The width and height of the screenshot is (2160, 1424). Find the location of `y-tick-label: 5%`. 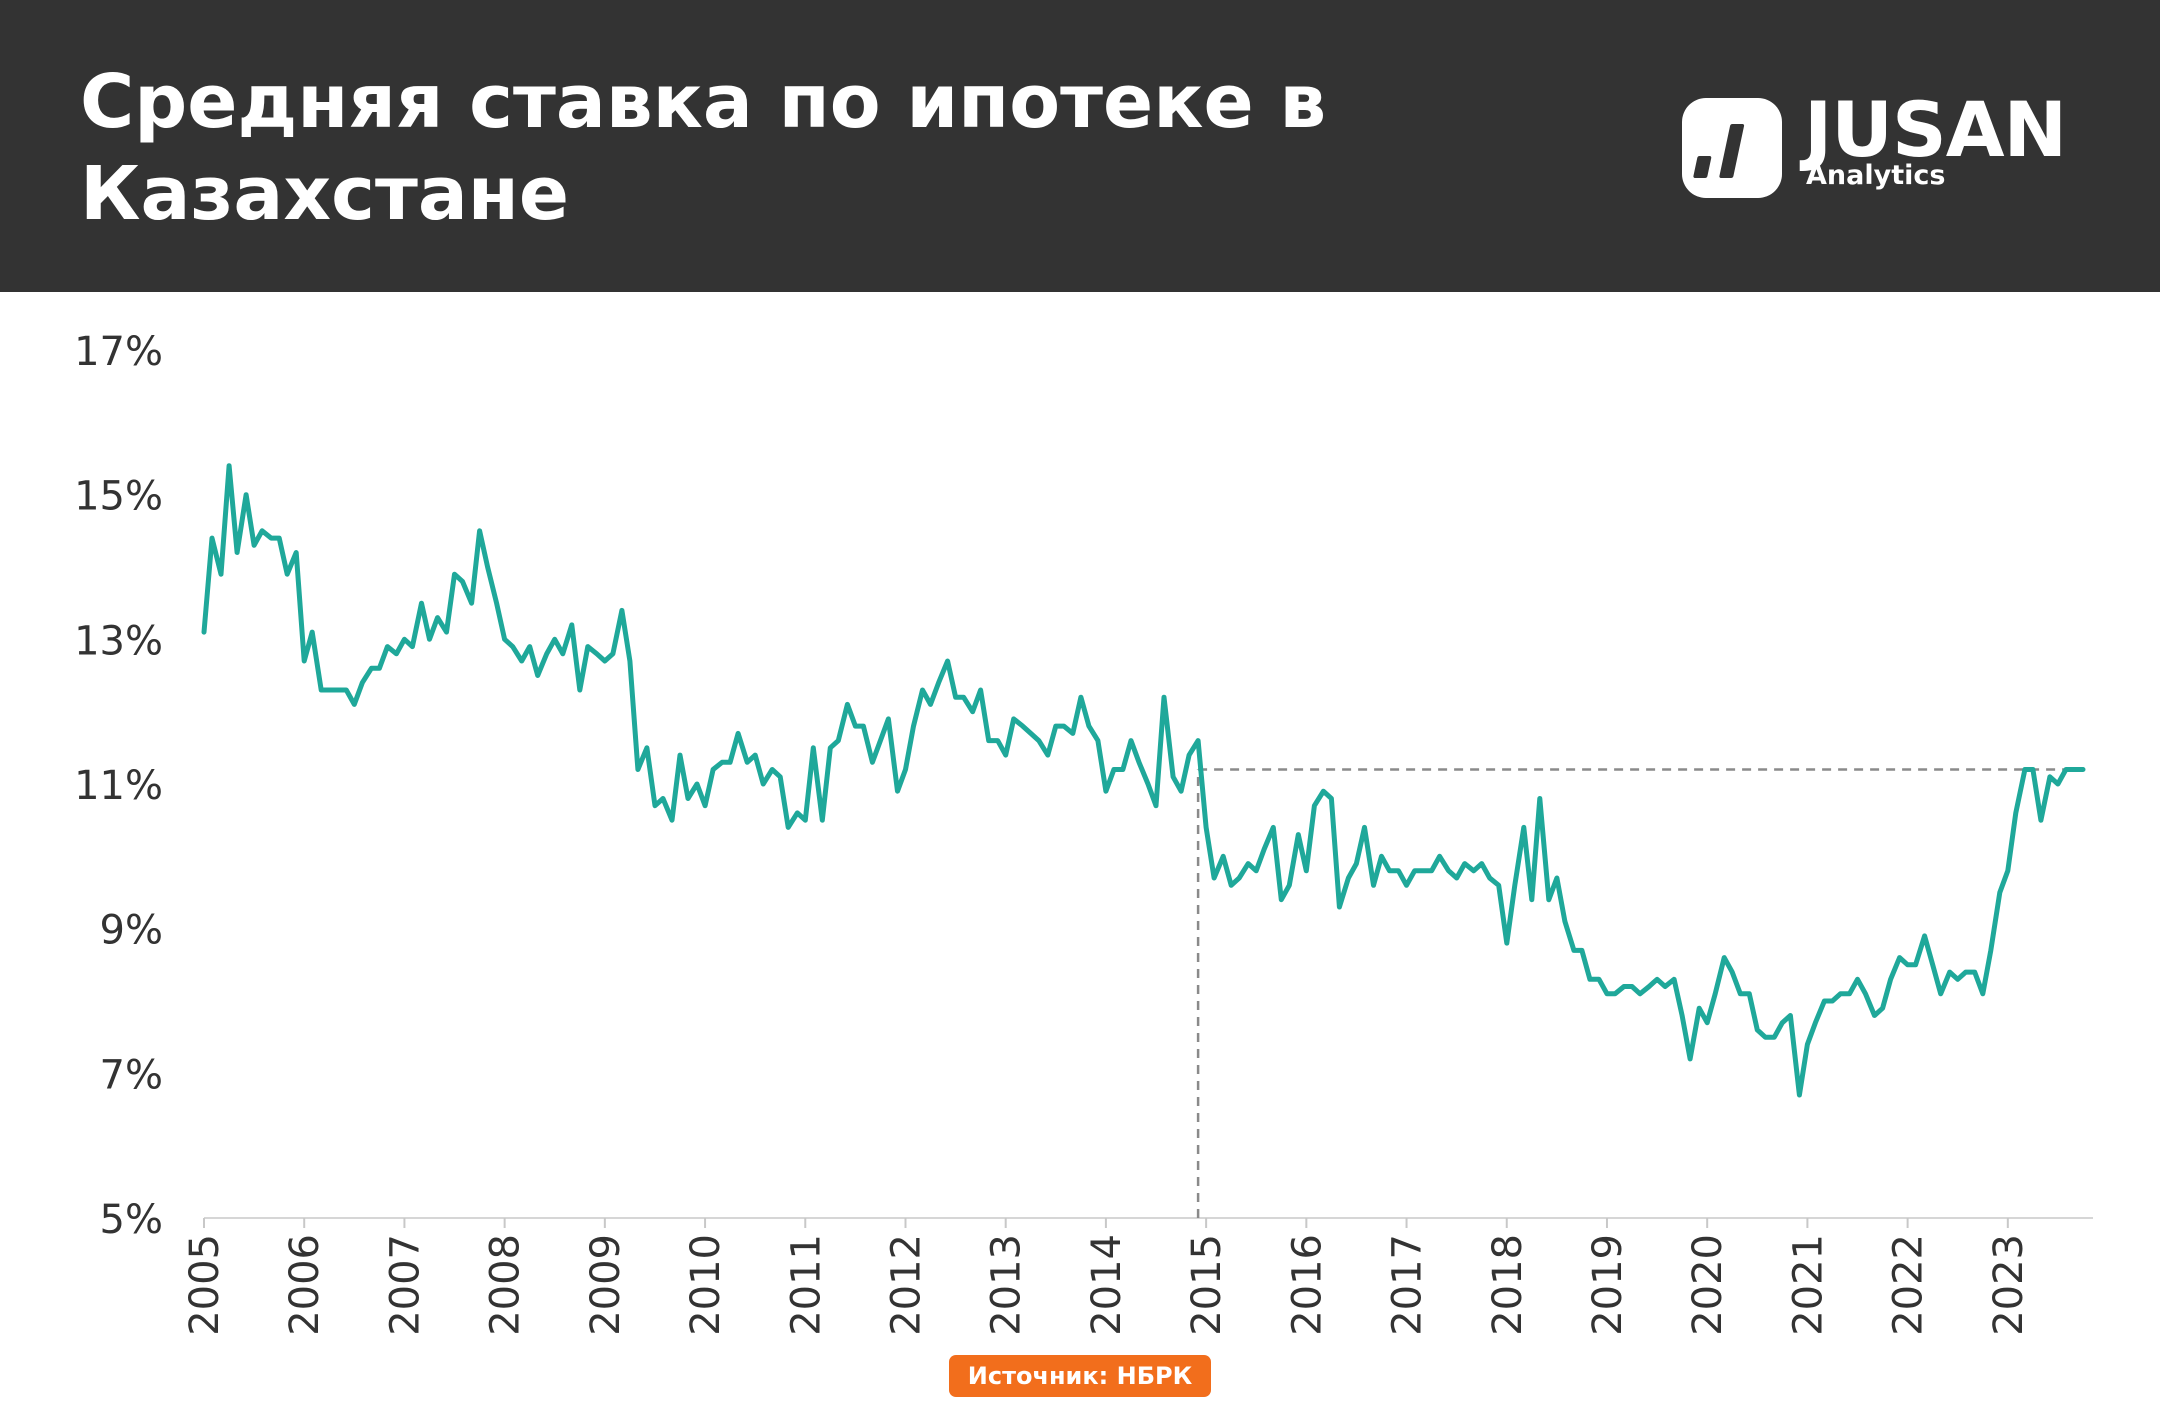

y-tick-label: 5% is located at coordinates (131, 1220).